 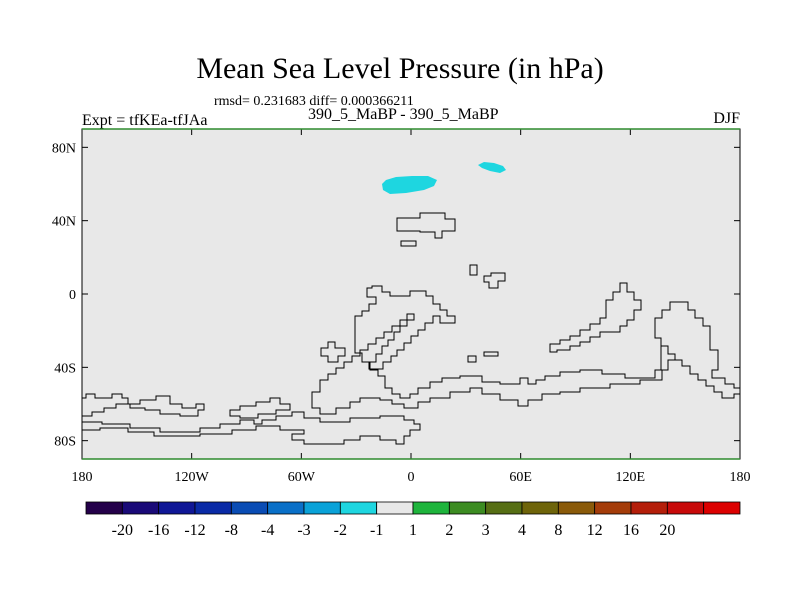 I want to click on experiment-label: Expt = tfKEa-tfJAa, so click(x=145, y=120).